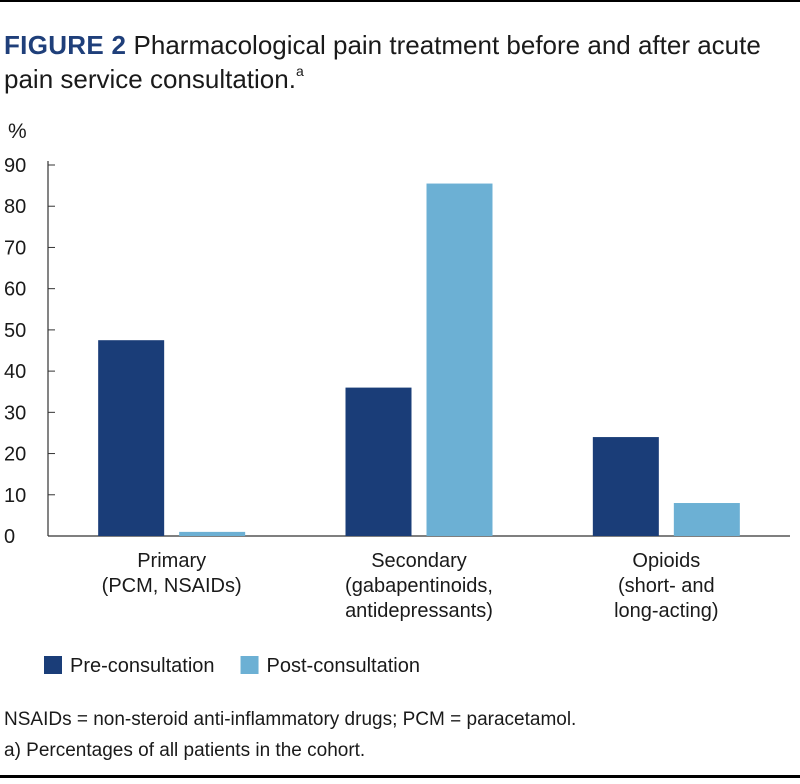  Describe the element at coordinates (9, 537) in the screenshot. I see `y-tick-label: 0` at that location.